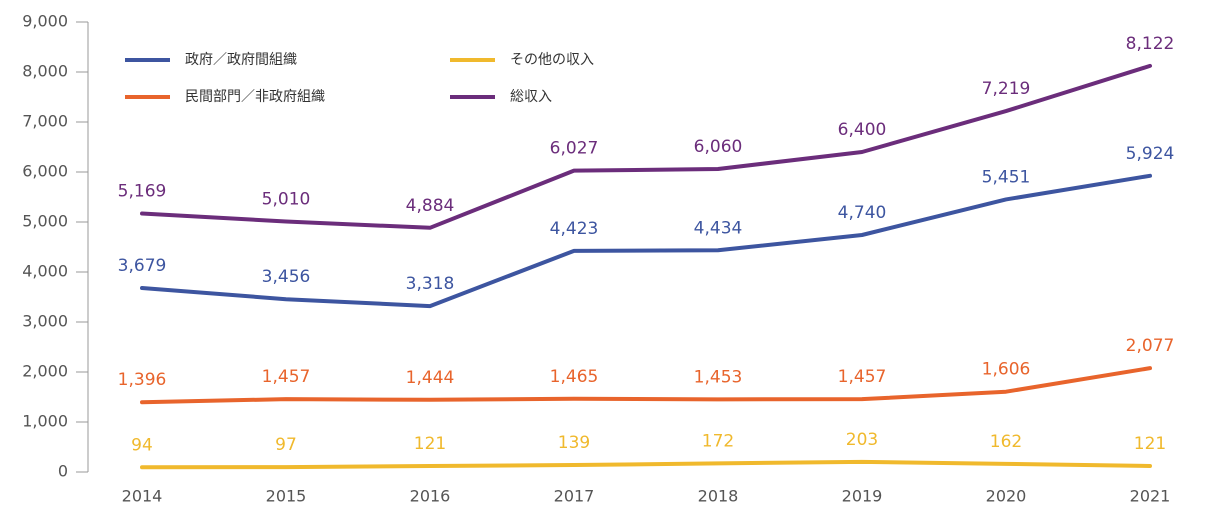  I want to click on y-tick-label: 8,000, so click(45, 71).